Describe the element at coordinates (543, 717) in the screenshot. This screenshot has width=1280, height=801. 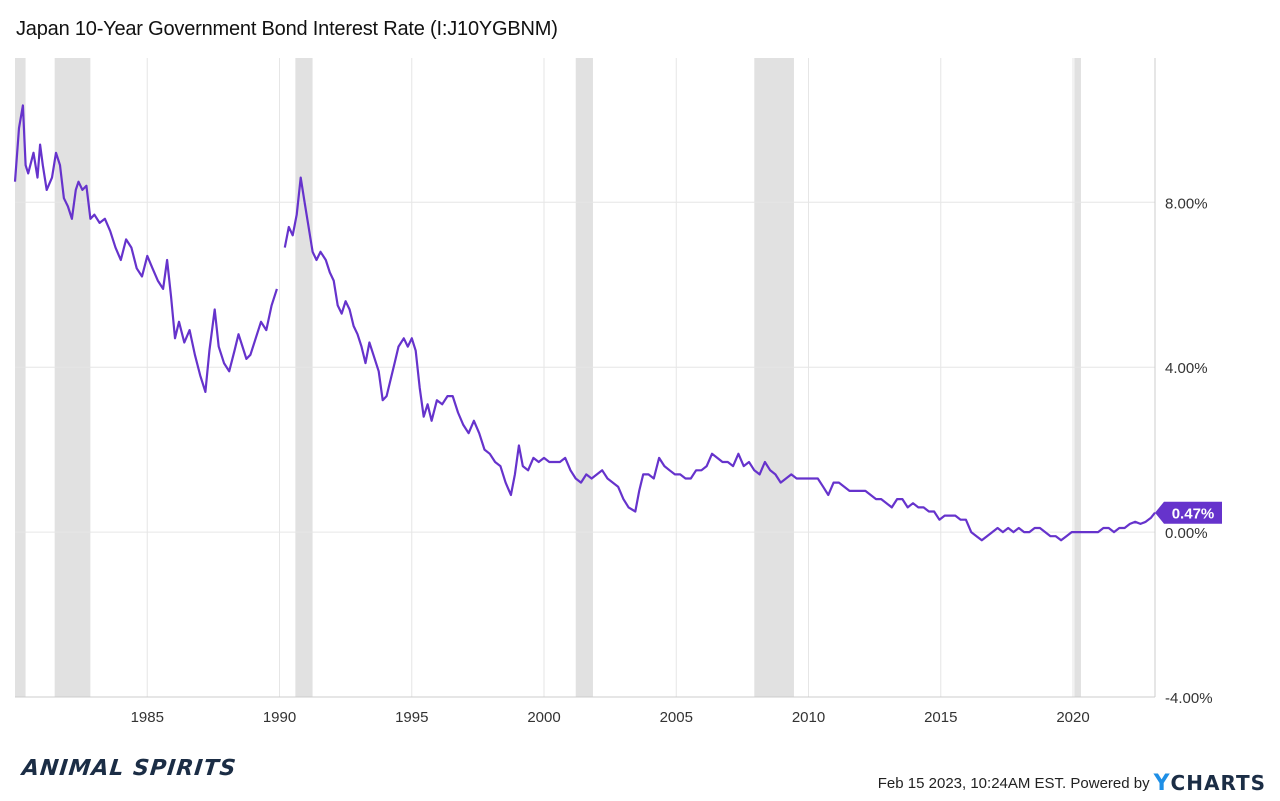
I see `x-tick-label: 2000` at that location.